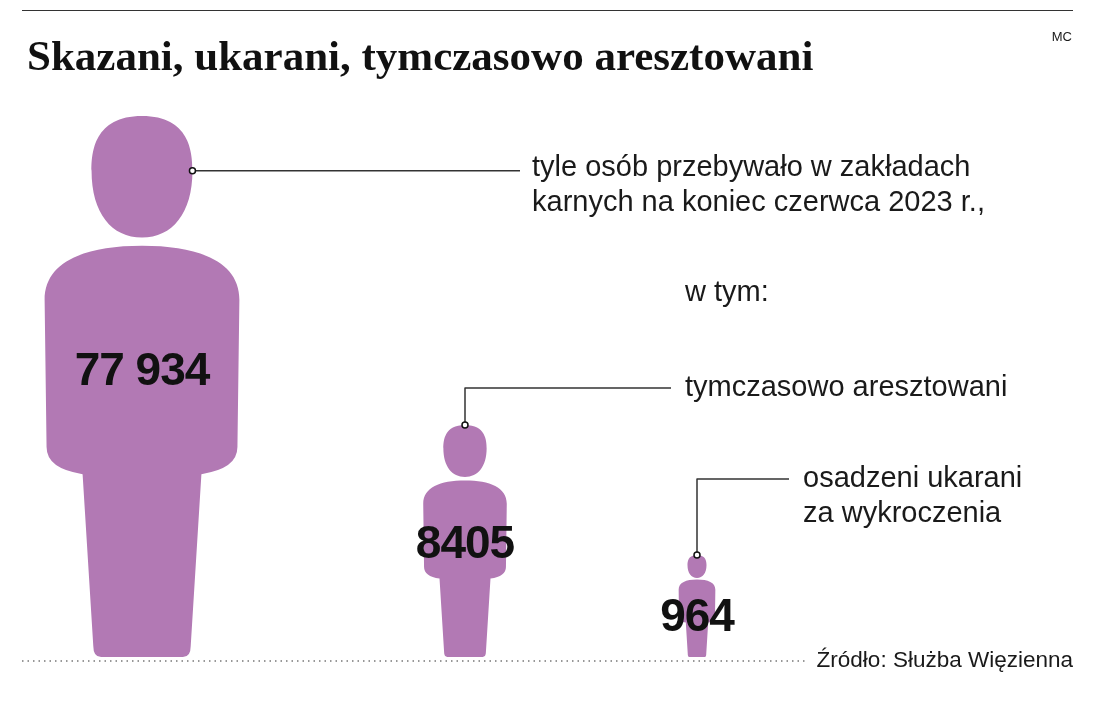  What do you see at coordinates (846, 386) in the screenshot?
I see `category-label: tymczasowo aresztowani` at bounding box center [846, 386].